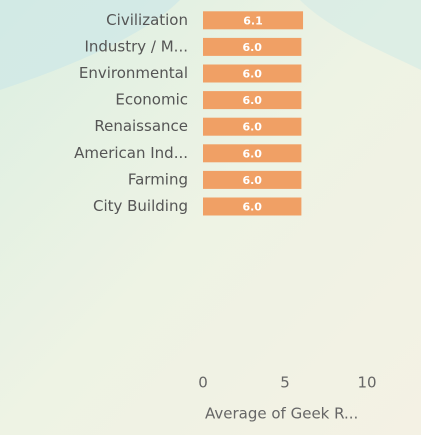 The height and width of the screenshot is (435, 421). Describe the element at coordinates (147, 20) in the screenshot. I see `category-label: Civilization` at that location.